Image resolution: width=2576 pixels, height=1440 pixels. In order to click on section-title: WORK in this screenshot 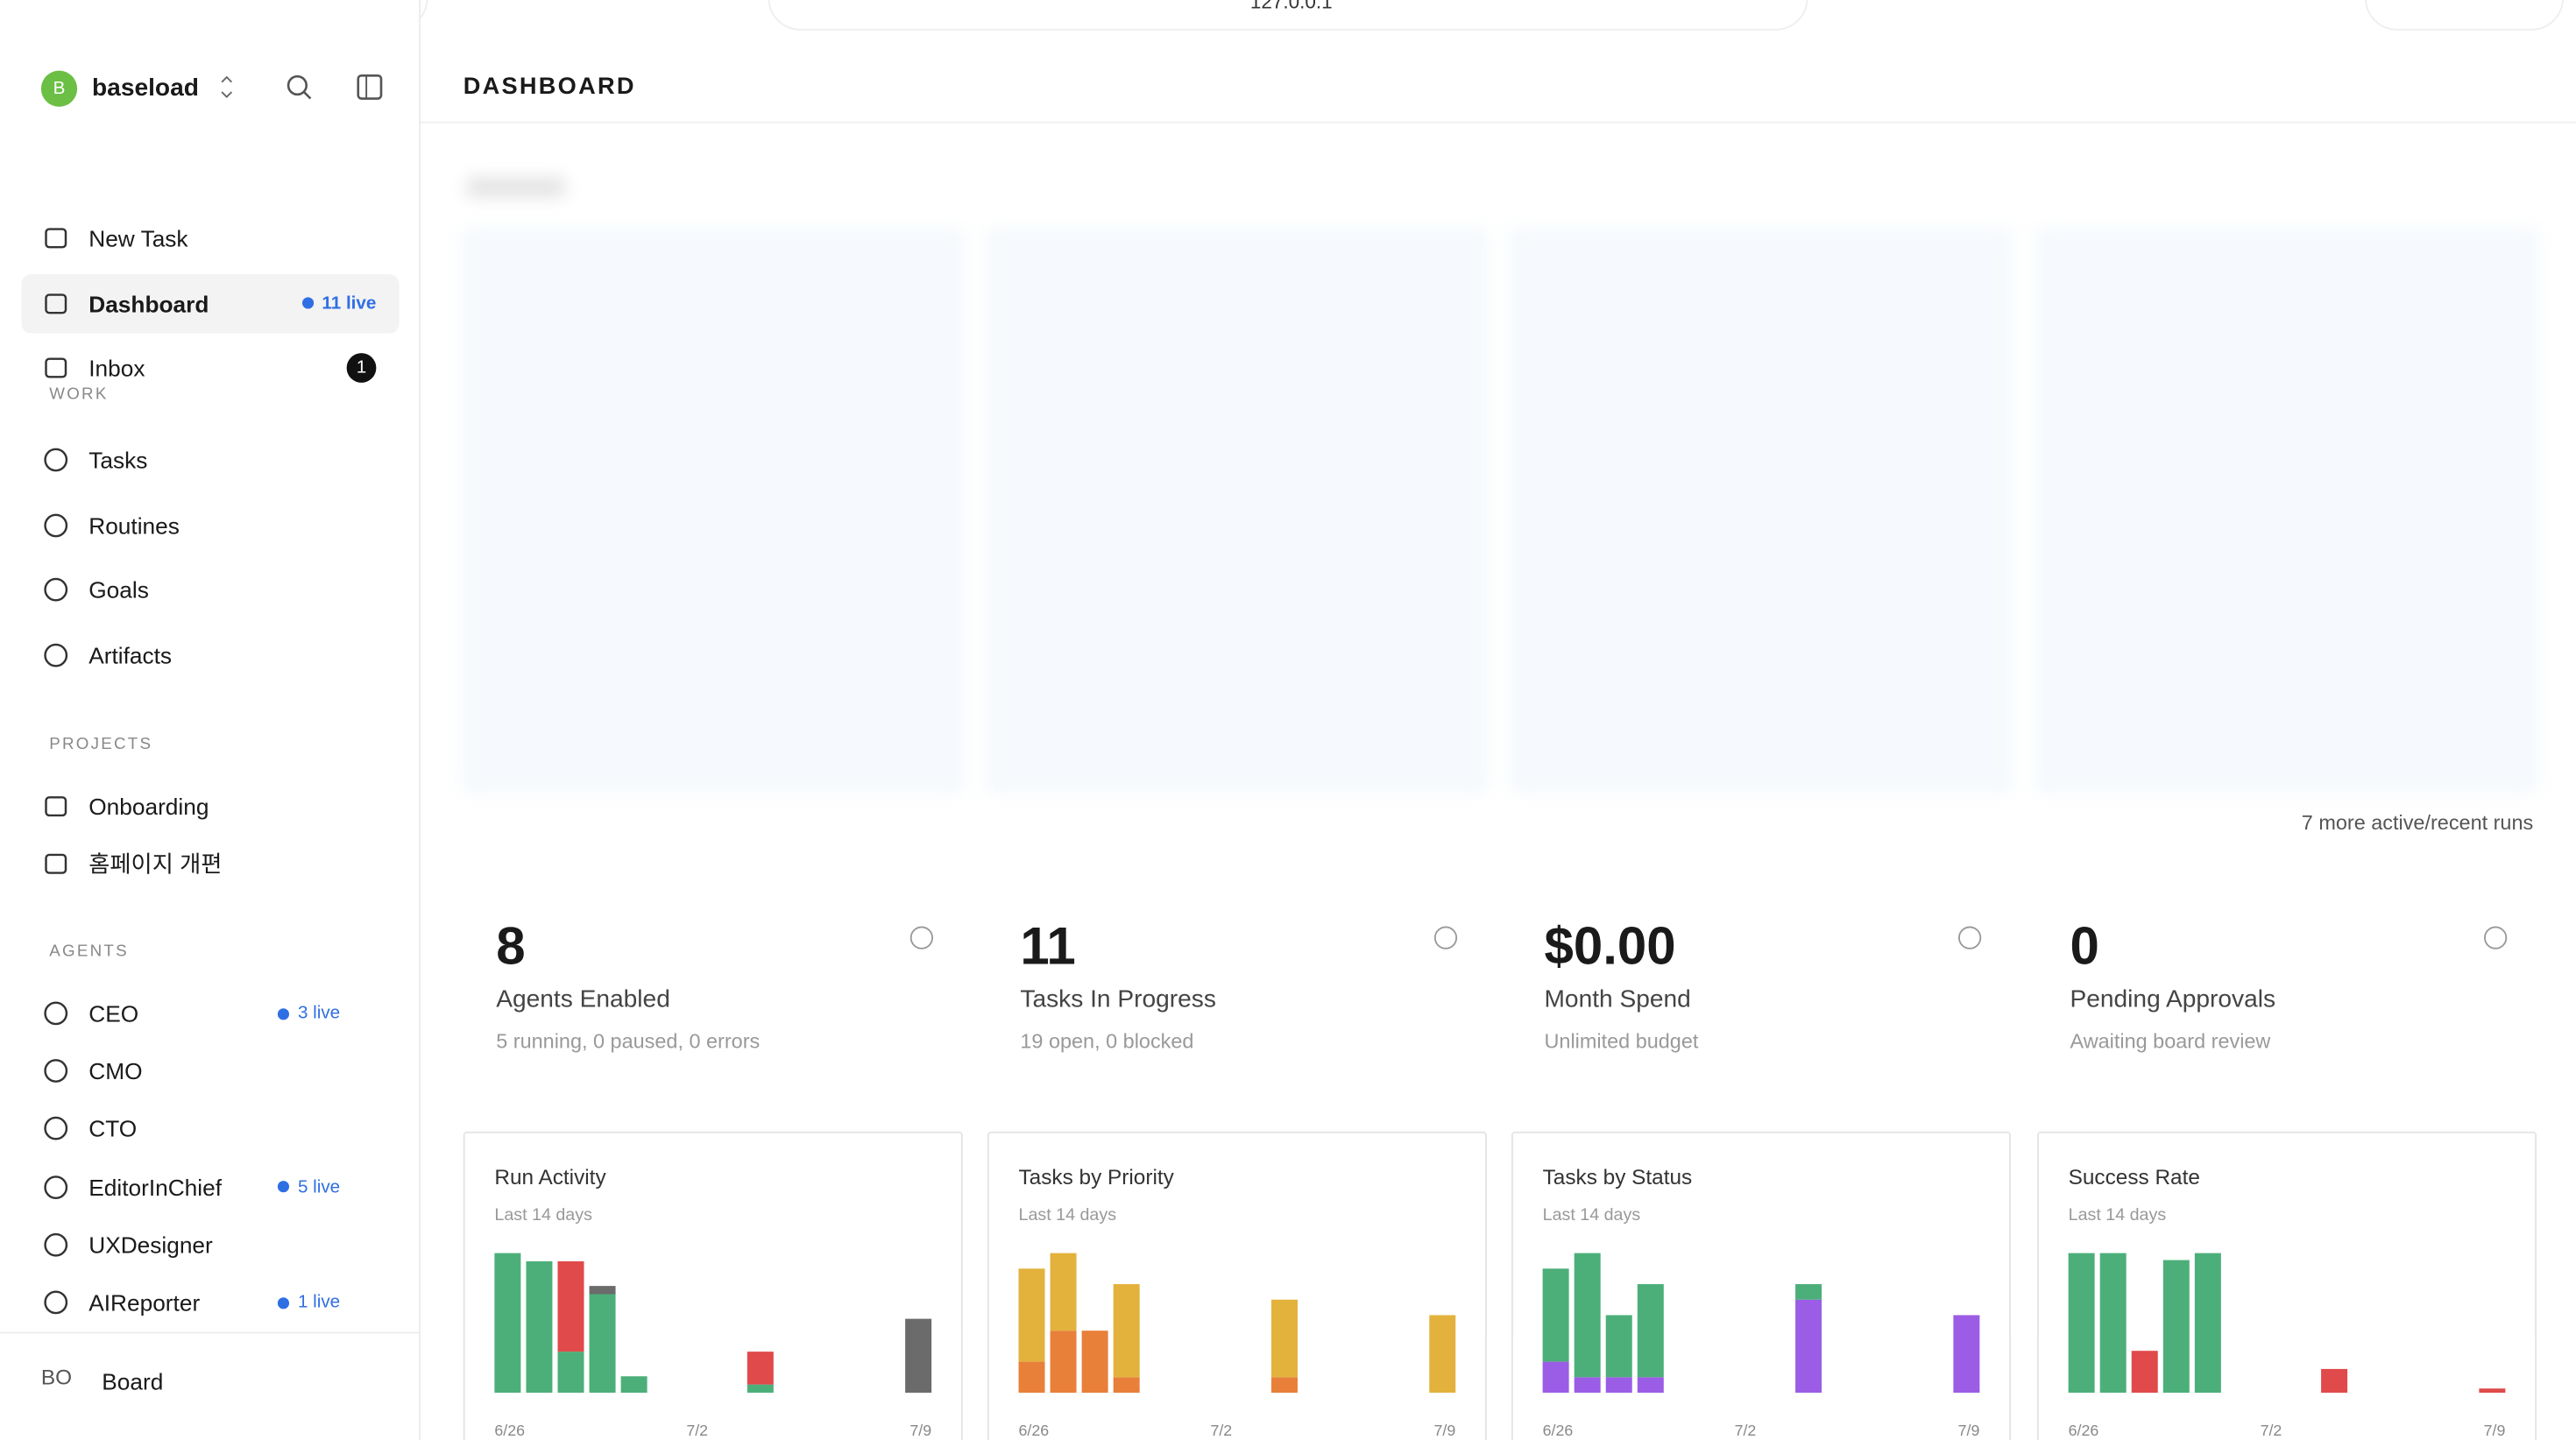, I will do `click(79, 395)`.